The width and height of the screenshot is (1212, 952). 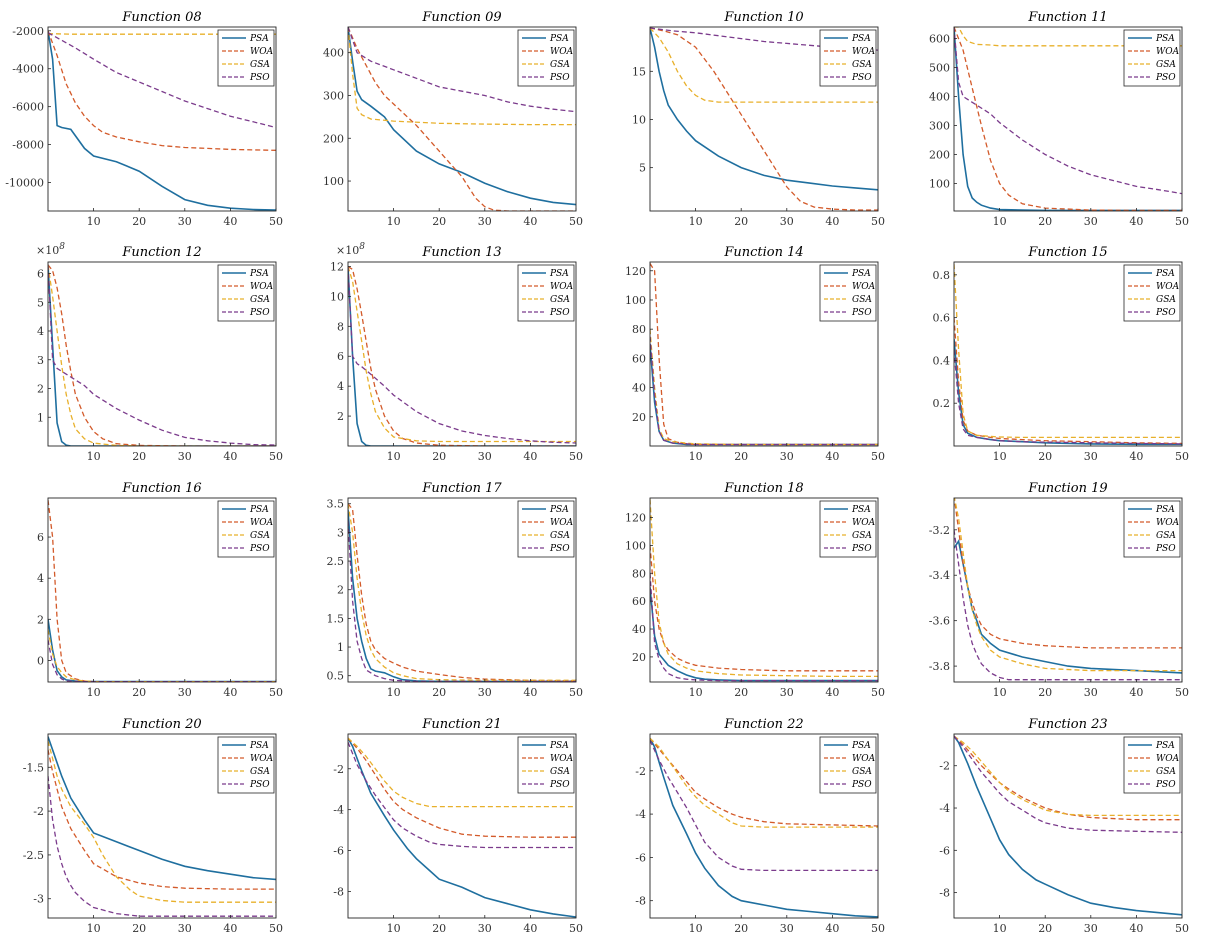 I want to click on y-tick-label: 300, so click(x=333, y=95).